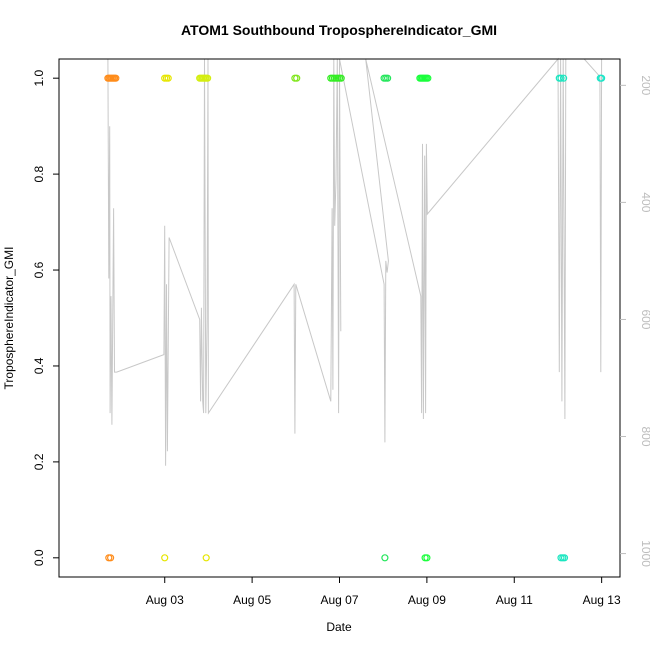  I want to click on x-tick-label: Aug 09, so click(427, 600).